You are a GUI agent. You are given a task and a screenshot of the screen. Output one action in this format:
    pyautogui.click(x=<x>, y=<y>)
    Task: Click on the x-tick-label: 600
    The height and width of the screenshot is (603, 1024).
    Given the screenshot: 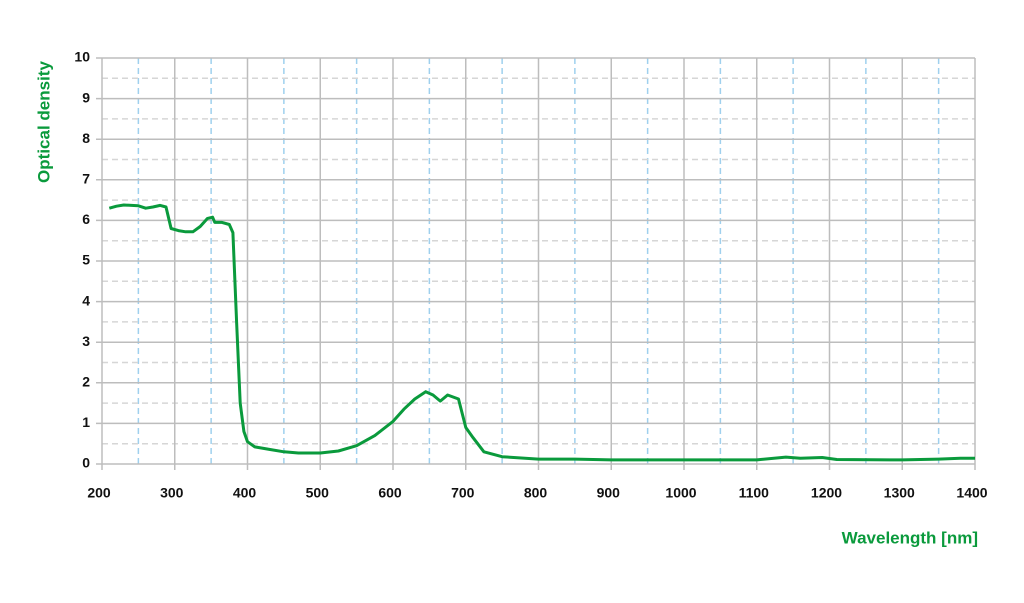 What is the action you would take?
    pyautogui.click(x=390, y=493)
    